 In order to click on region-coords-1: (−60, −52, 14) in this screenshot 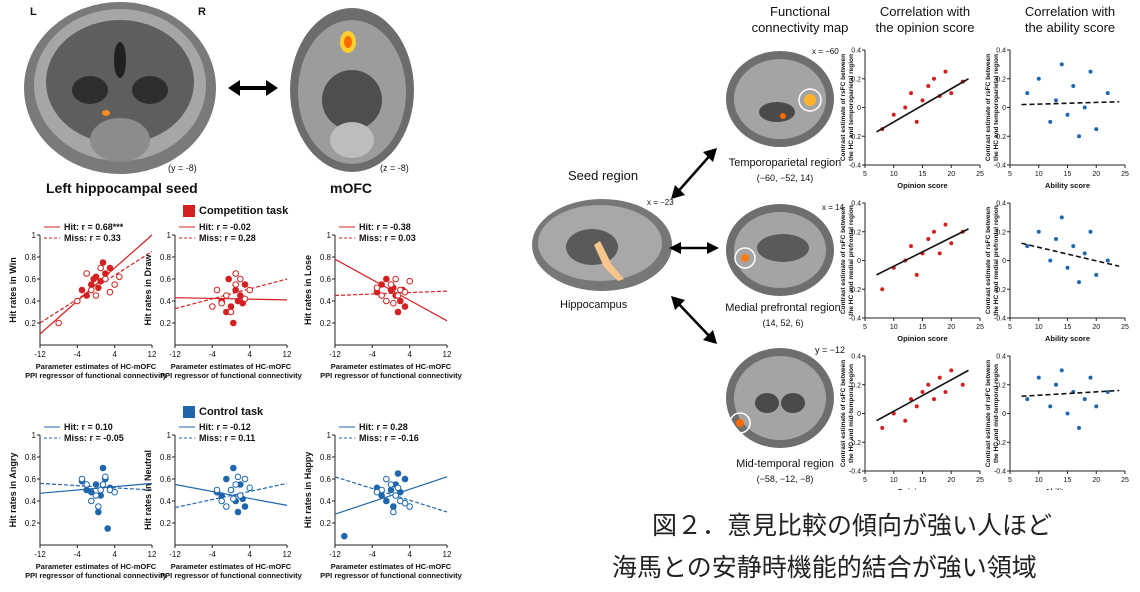, I will do `click(785, 178)`.